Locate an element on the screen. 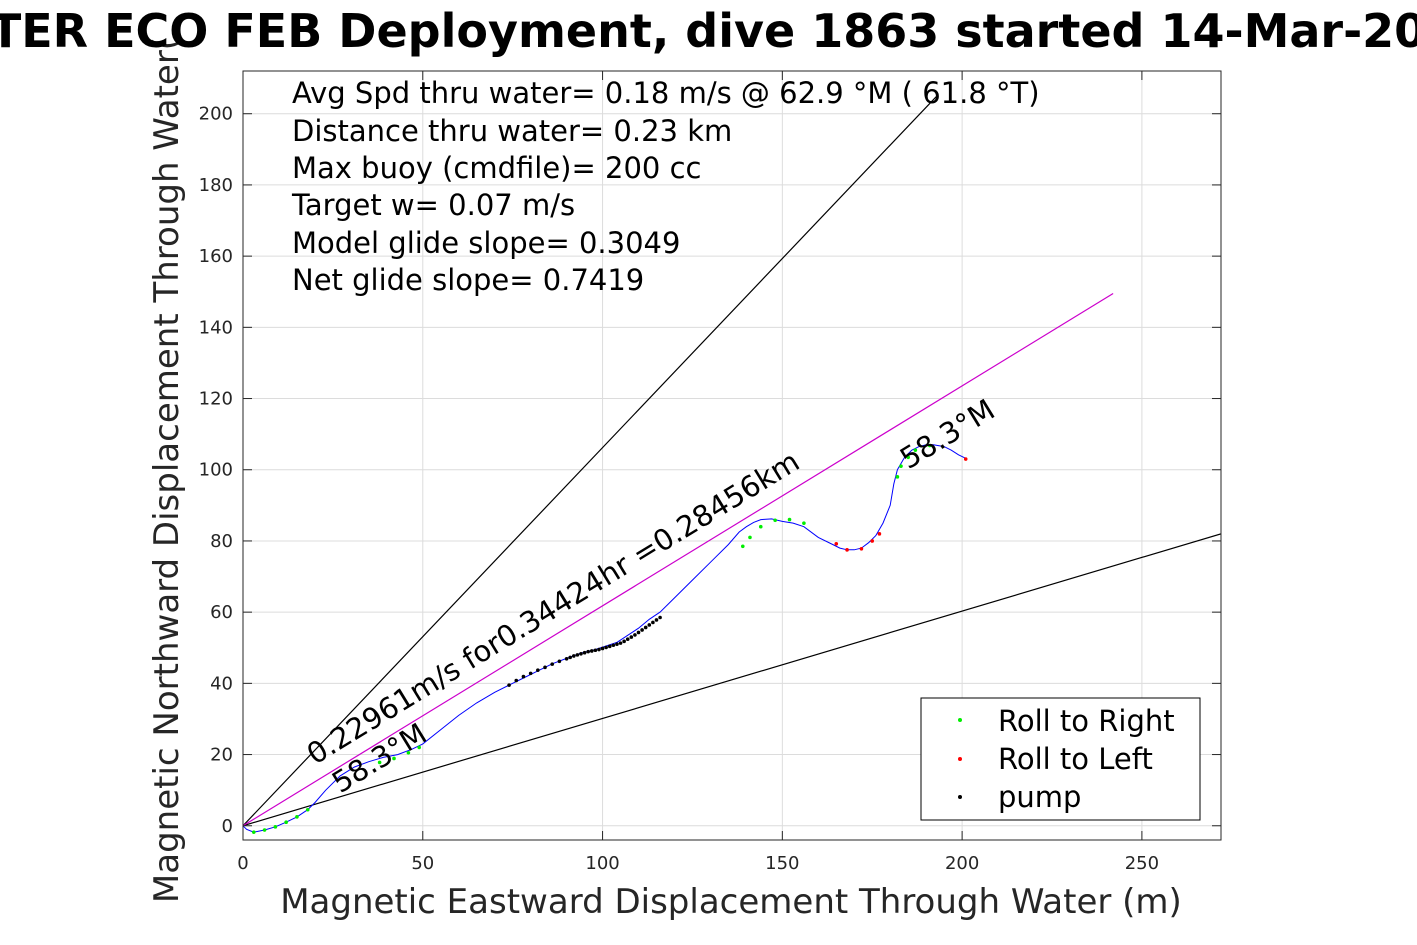  legend: Roll to Right Roll to Left pump is located at coordinates (1060, 759).